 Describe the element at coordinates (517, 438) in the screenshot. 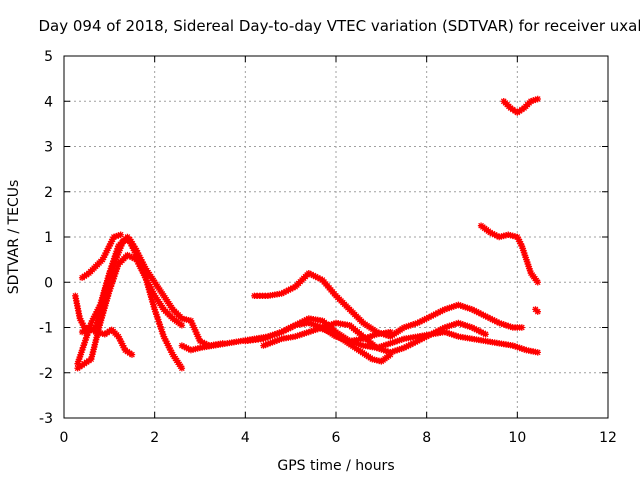

I see `x-tick-label: 10` at that location.